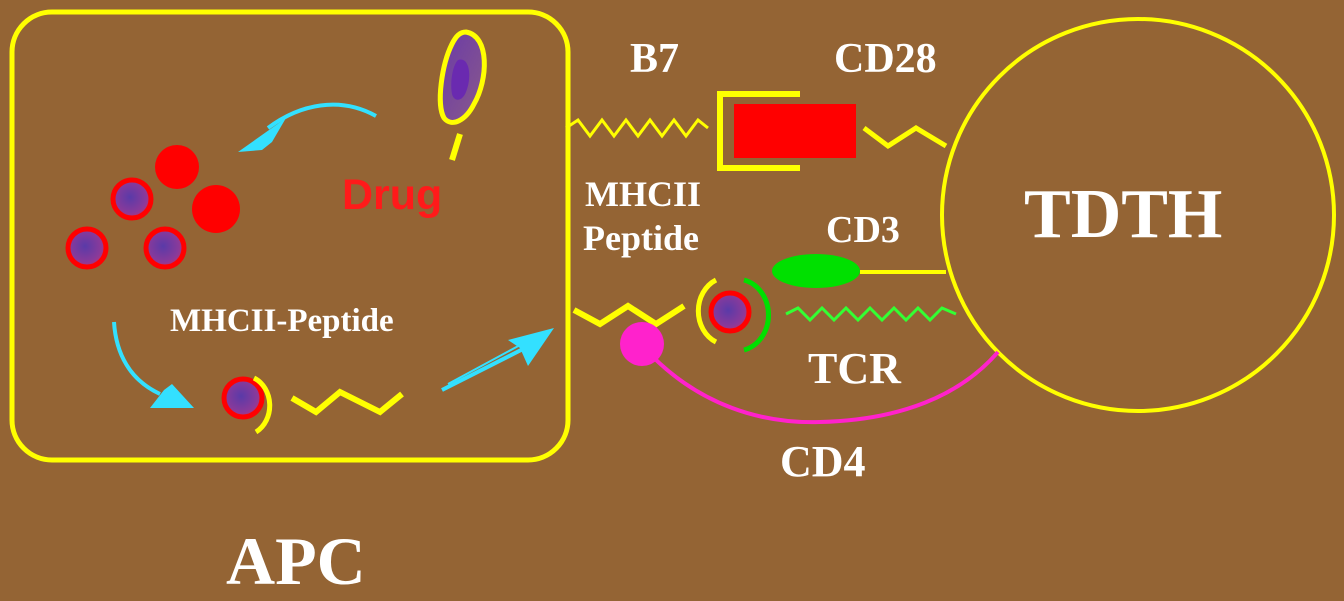 This screenshot has height=601, width=1344. What do you see at coordinates (905, 137) in the screenshot?
I see `cd28-stalk` at bounding box center [905, 137].